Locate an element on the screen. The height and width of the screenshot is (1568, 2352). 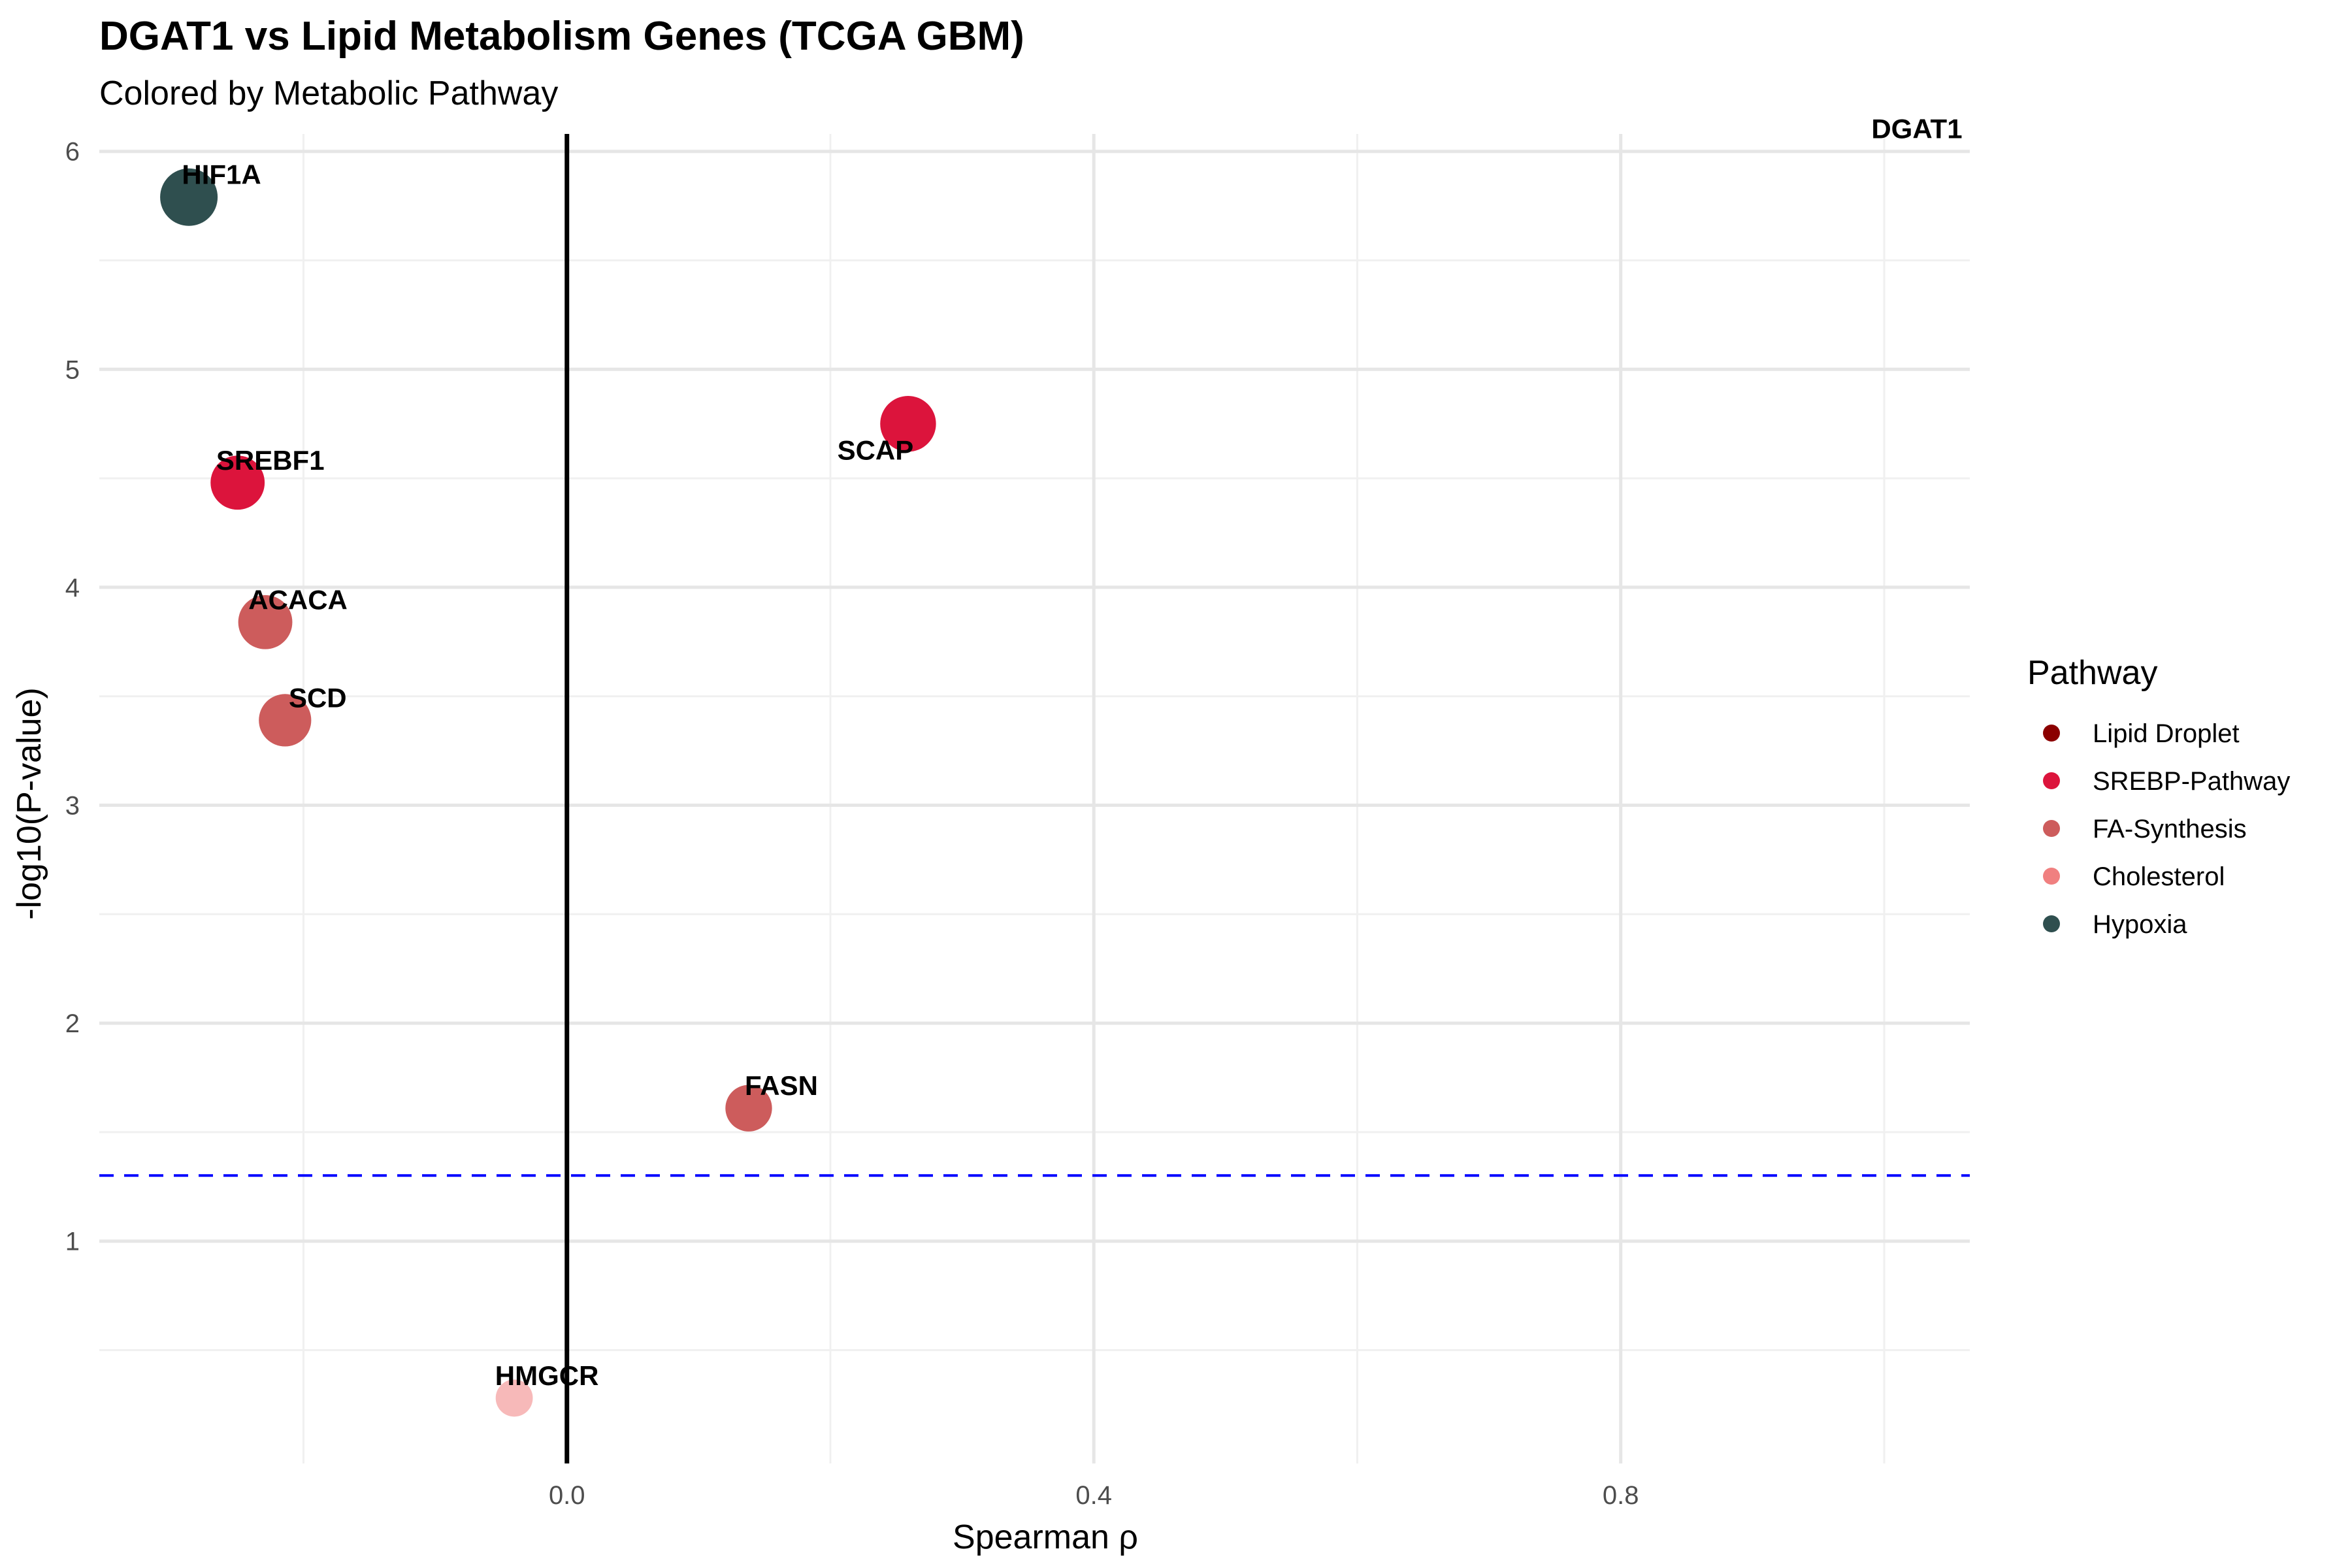
legend-label: FA-Synthesis is located at coordinates (2170, 829).